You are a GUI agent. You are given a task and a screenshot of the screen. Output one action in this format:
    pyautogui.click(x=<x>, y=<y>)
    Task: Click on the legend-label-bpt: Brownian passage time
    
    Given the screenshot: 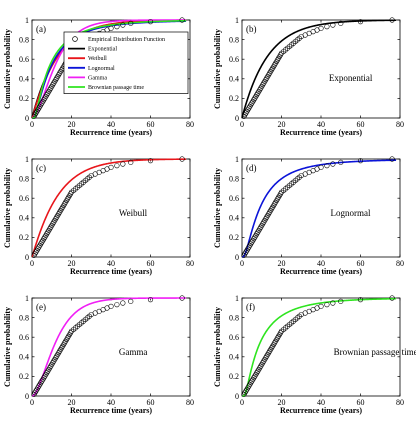 What is the action you would take?
    pyautogui.click(x=116, y=88)
    